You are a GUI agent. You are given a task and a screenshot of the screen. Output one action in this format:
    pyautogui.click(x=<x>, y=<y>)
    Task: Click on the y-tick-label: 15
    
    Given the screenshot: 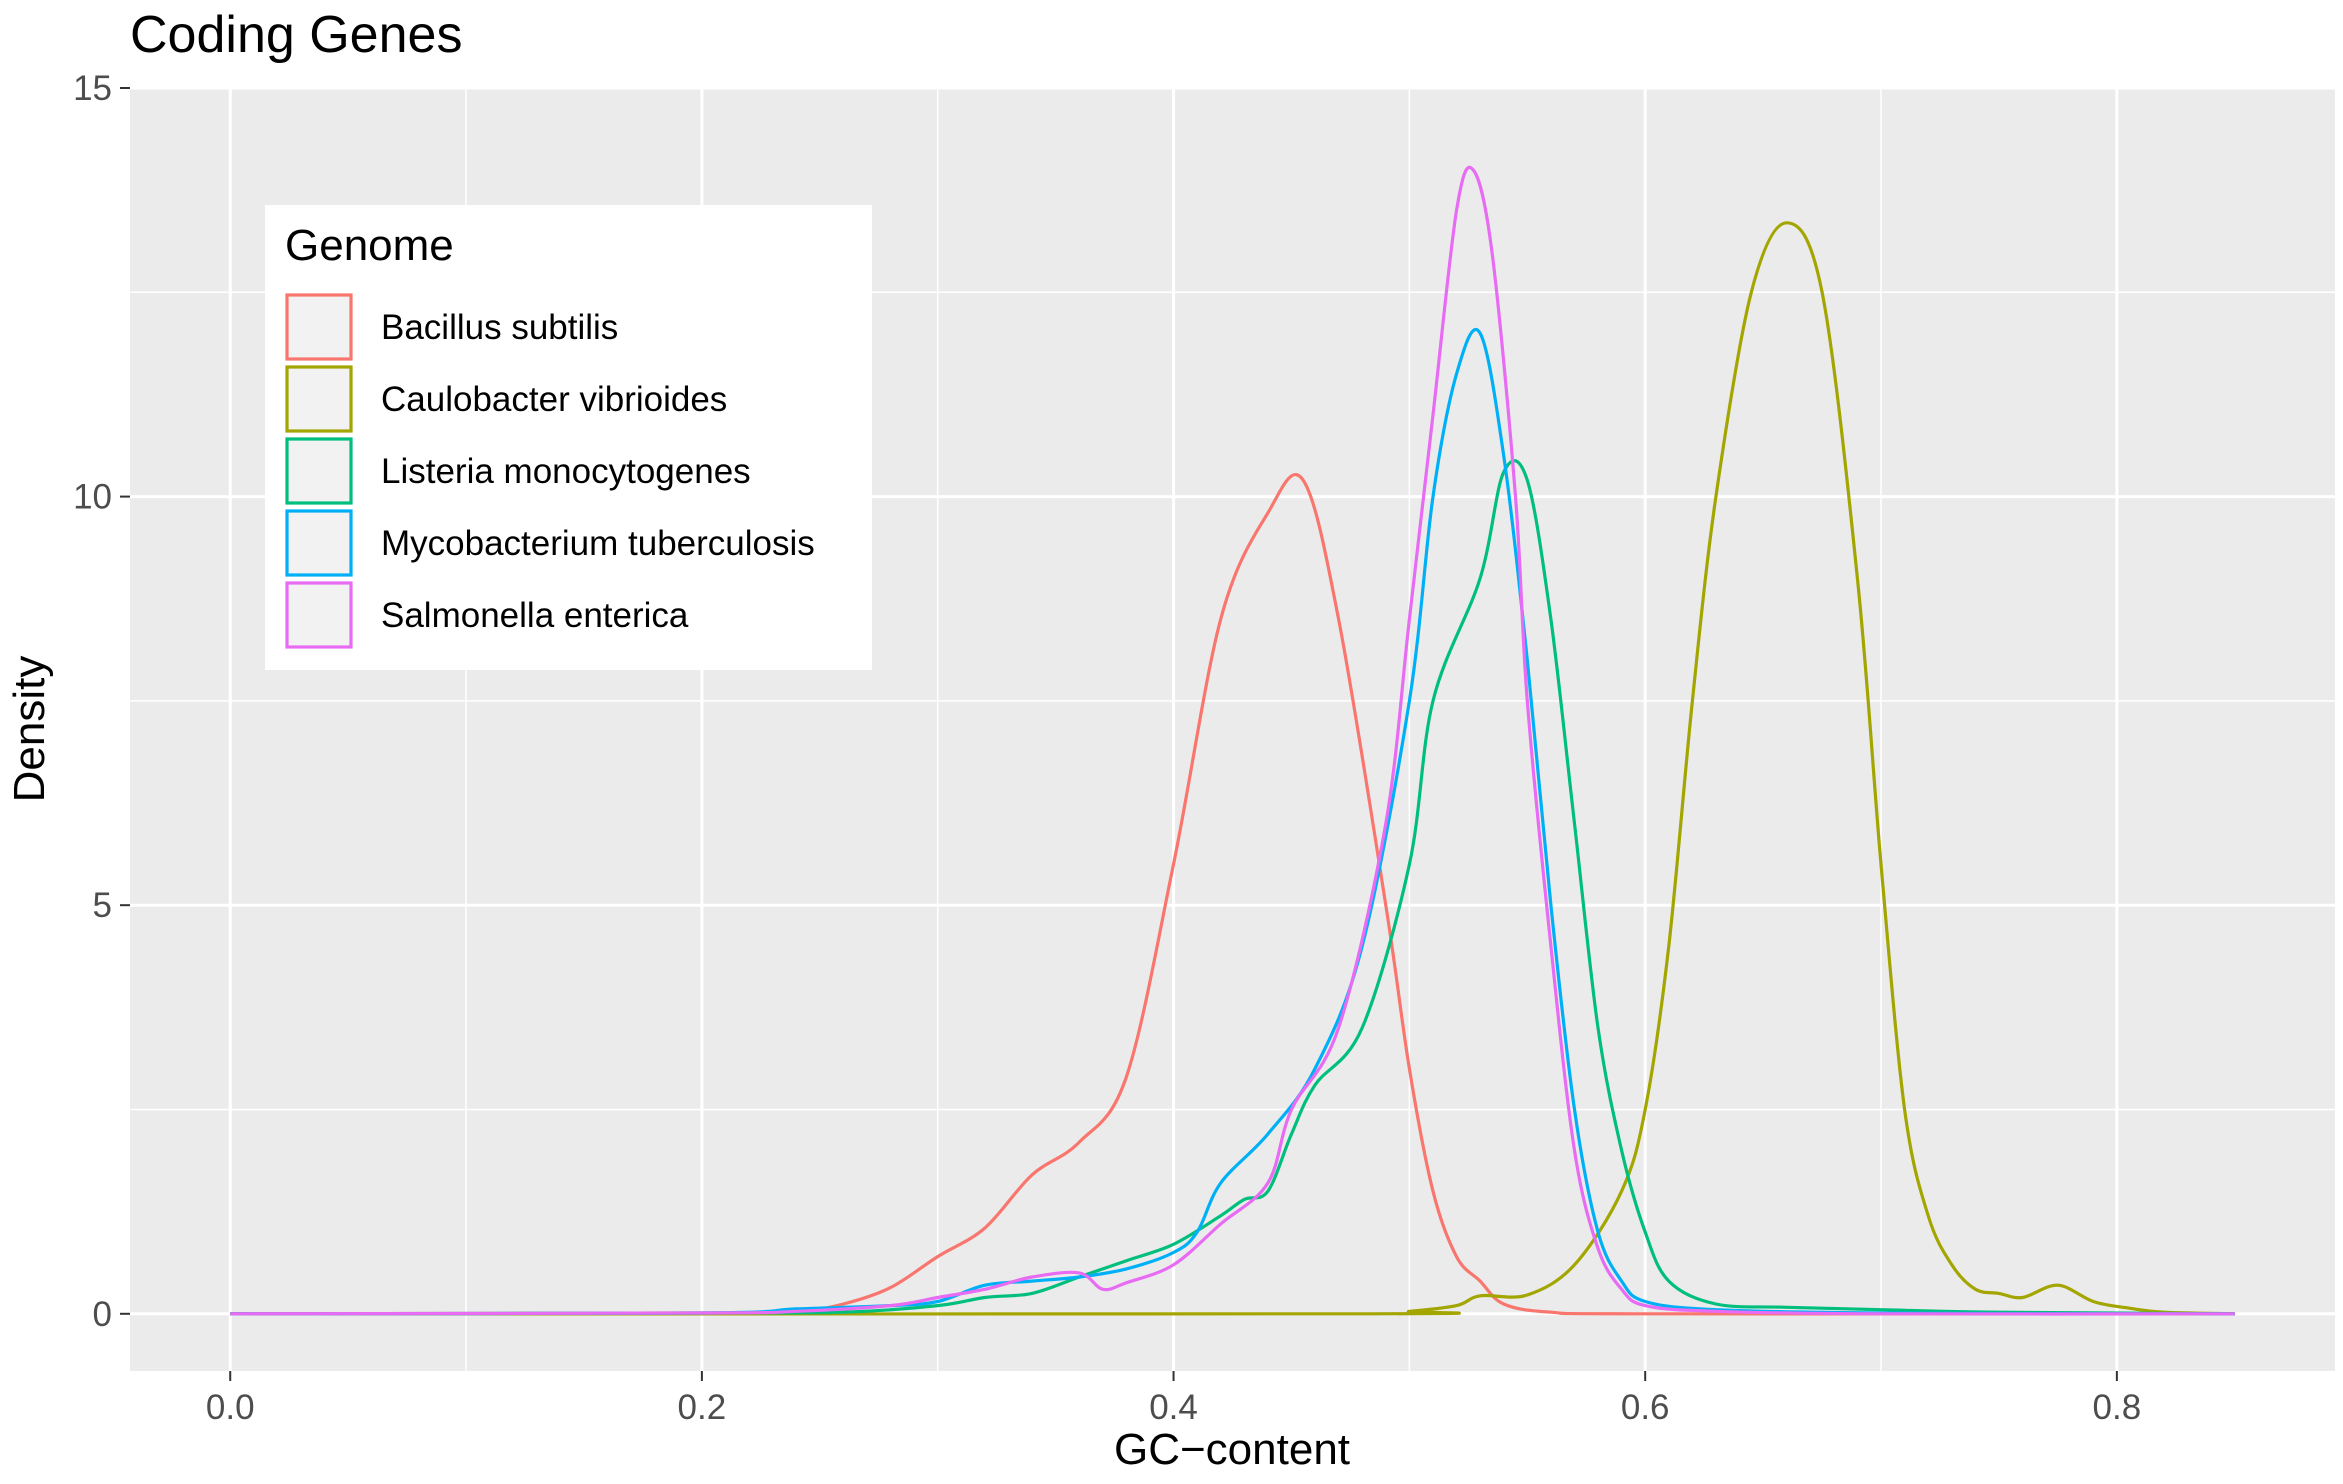 What is the action you would take?
    pyautogui.click(x=92, y=88)
    